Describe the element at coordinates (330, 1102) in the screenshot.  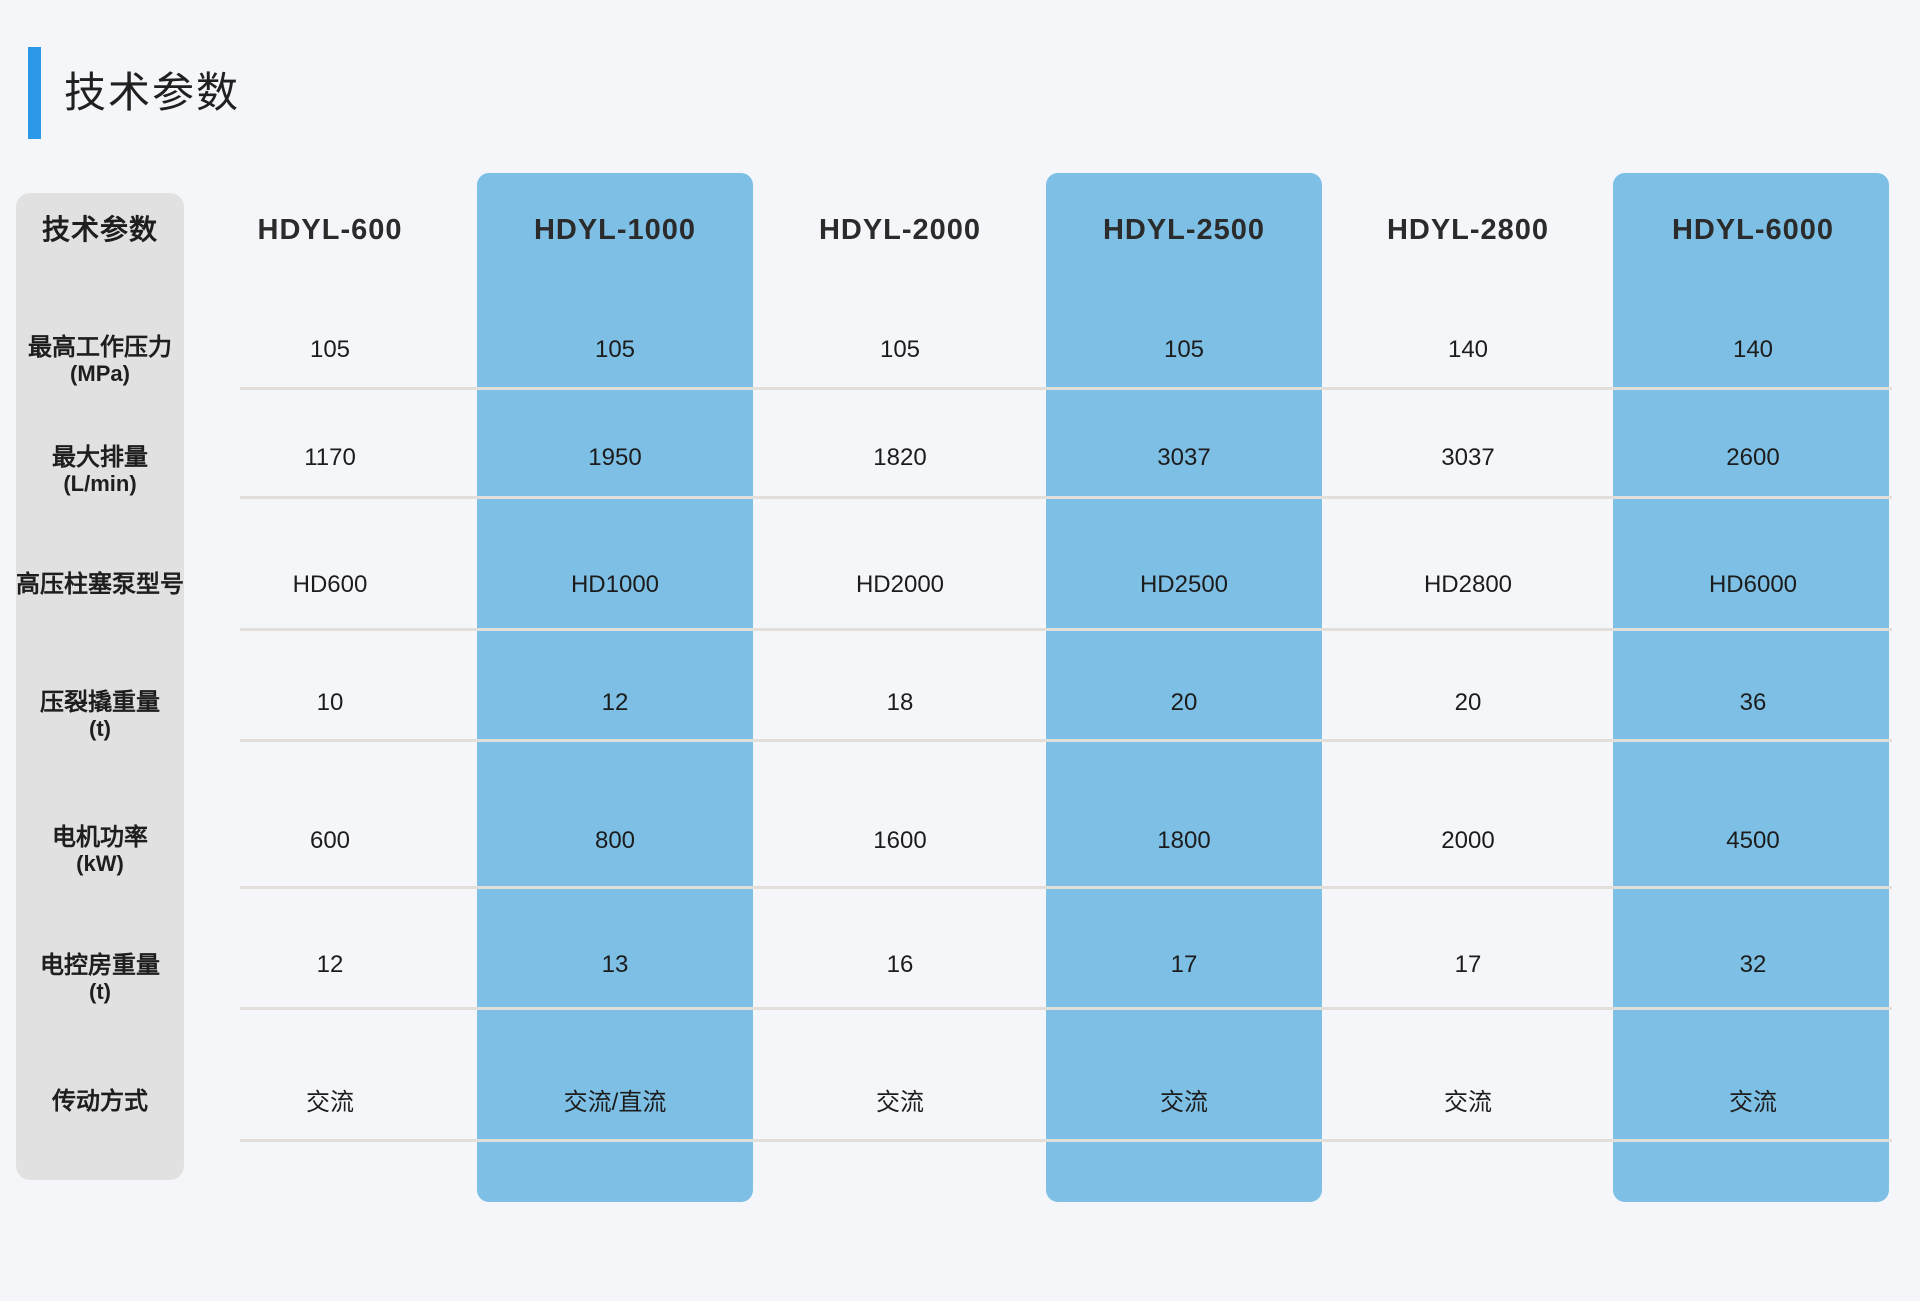
I see `cell-drive-type-hdyl600: 交流` at that location.